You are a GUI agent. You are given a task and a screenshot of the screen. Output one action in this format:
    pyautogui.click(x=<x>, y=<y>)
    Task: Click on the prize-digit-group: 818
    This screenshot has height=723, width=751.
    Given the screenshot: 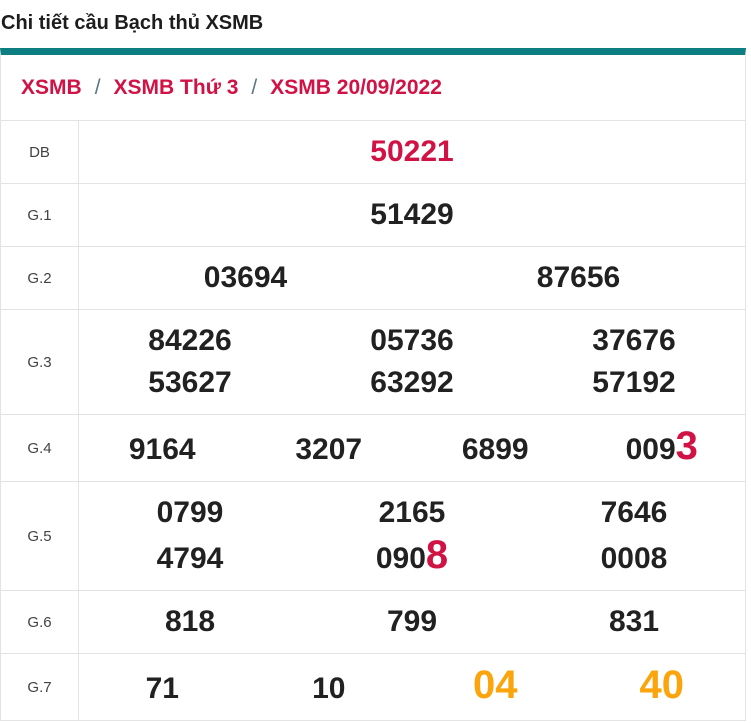 What is the action you would take?
    pyautogui.click(x=190, y=621)
    